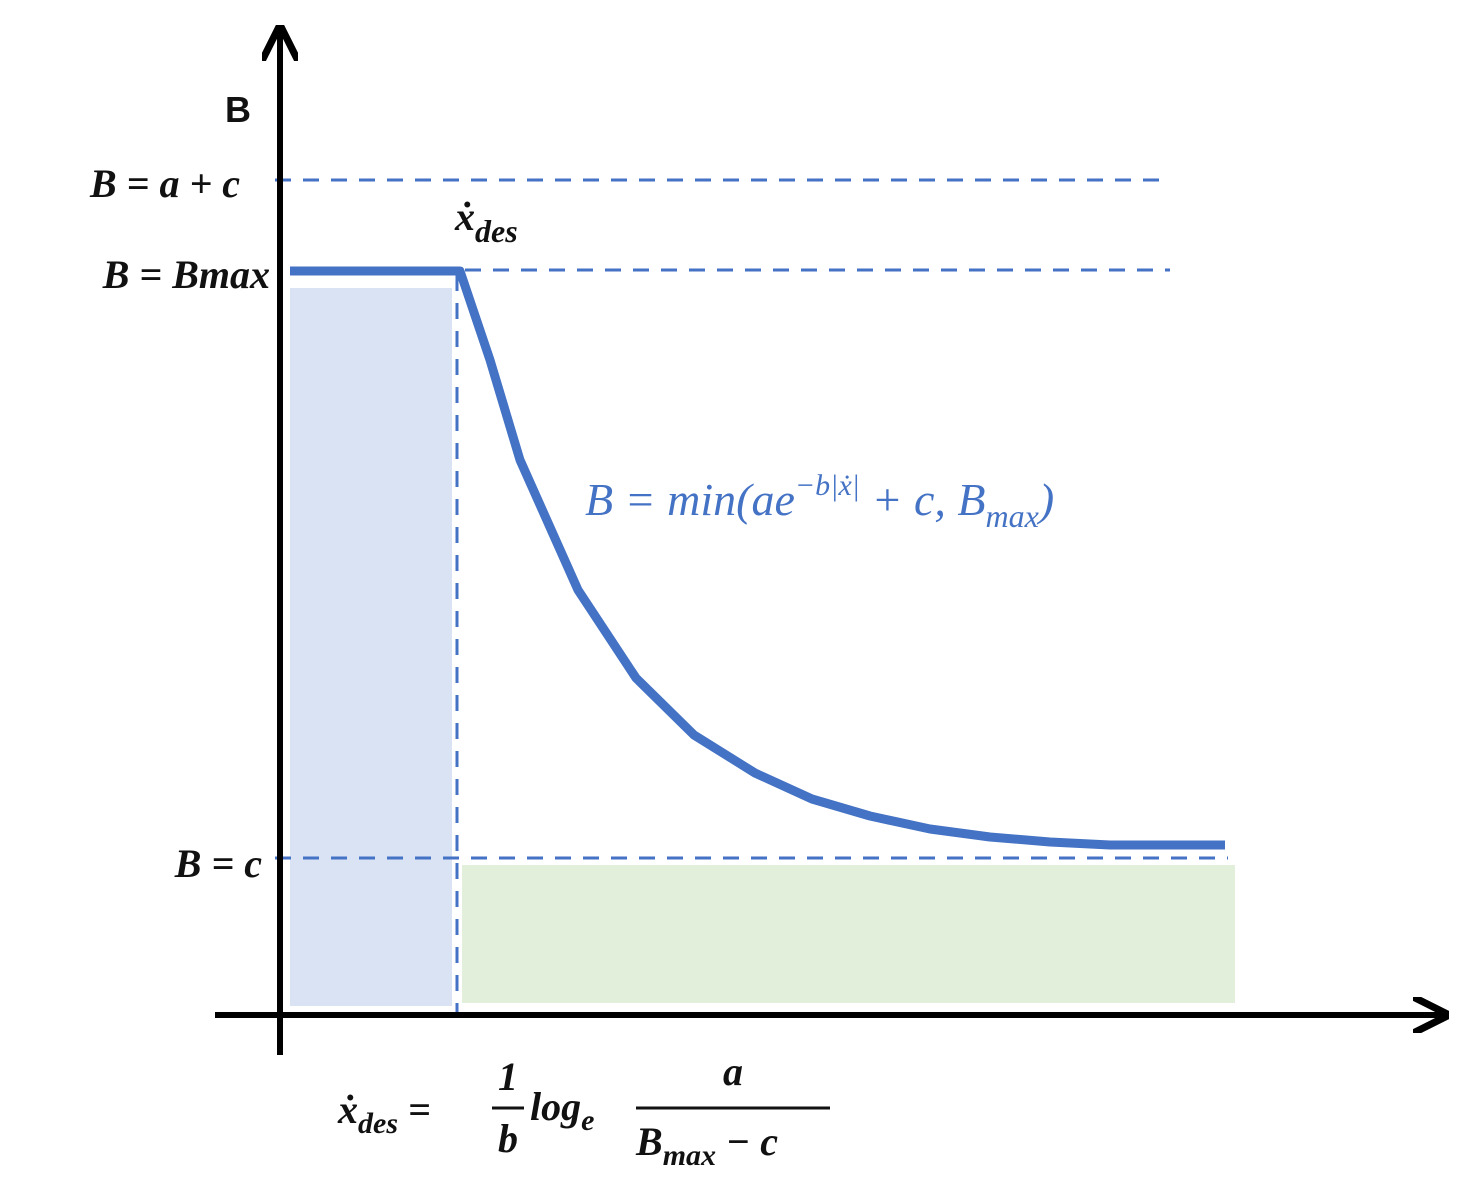 This screenshot has width=1472, height=1195. What do you see at coordinates (587, 1120) in the screenshot?
I see `formula-sub: e` at bounding box center [587, 1120].